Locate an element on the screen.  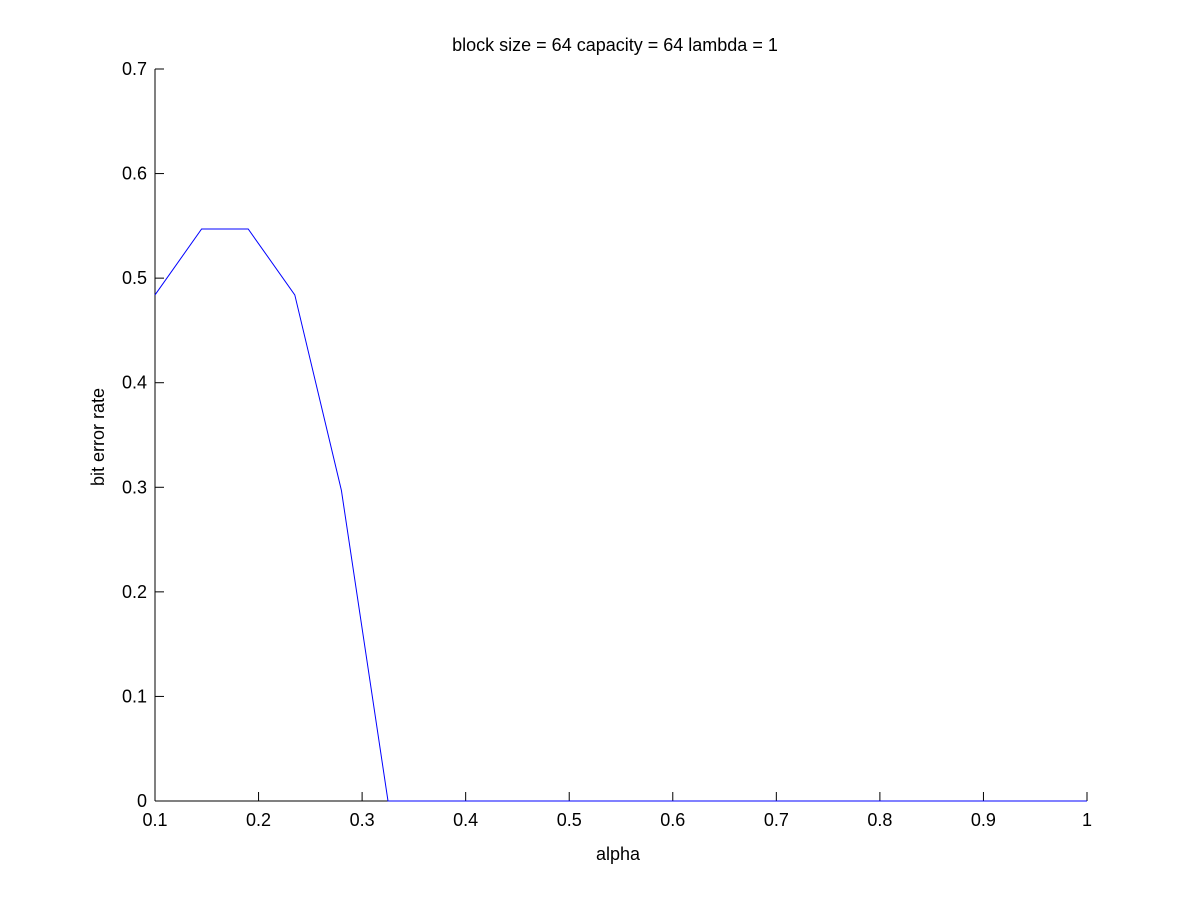
x-tick-label: 0.2 is located at coordinates (258, 820).